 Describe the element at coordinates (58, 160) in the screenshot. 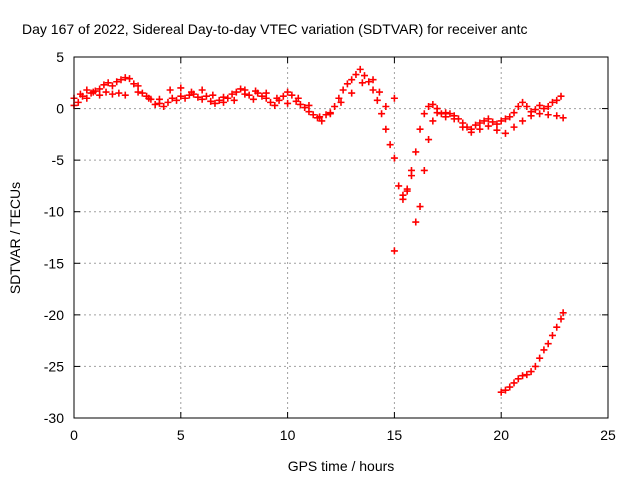

I see `y-tick-label: -5` at that location.